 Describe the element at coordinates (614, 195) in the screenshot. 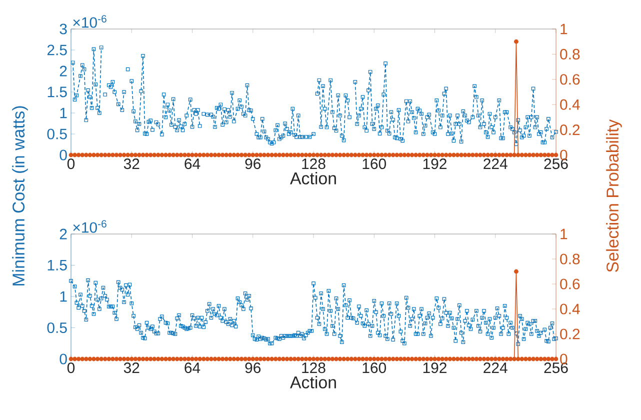

I see `y2-axis-title: Selection Probability` at that location.